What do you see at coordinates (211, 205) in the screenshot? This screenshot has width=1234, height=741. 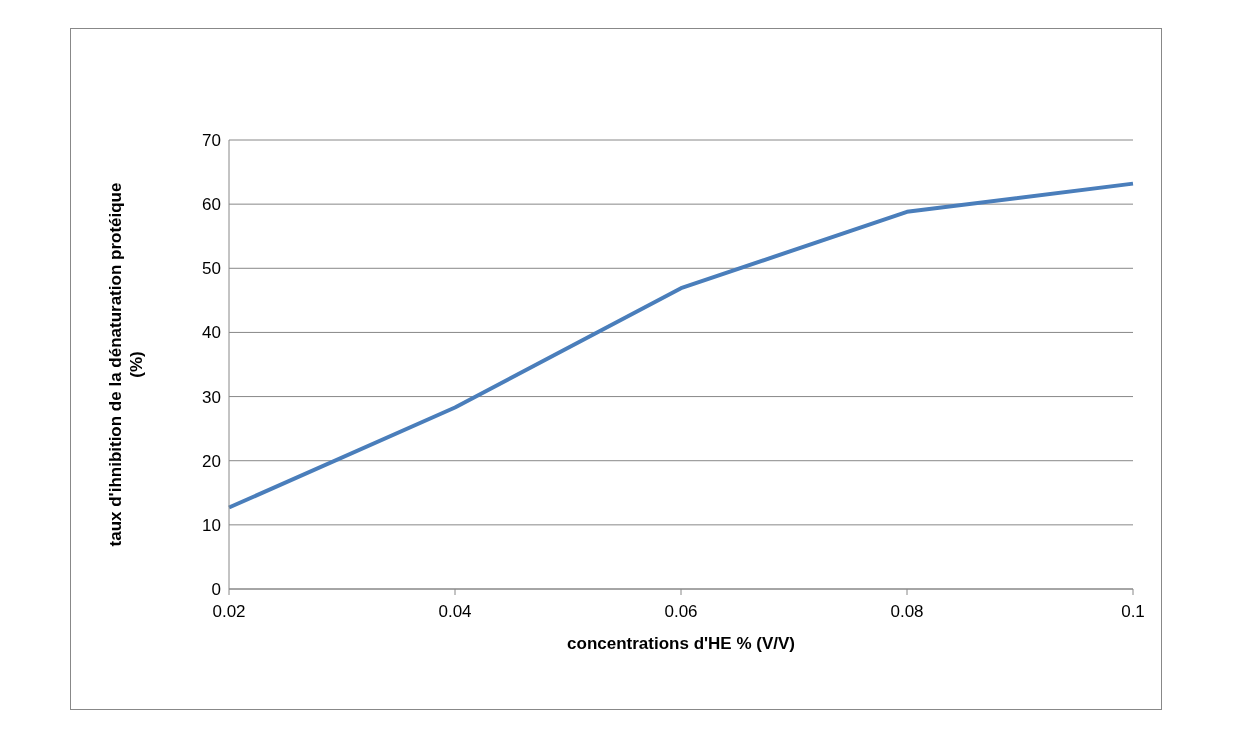 I see `y-tick-label: 60` at bounding box center [211, 205].